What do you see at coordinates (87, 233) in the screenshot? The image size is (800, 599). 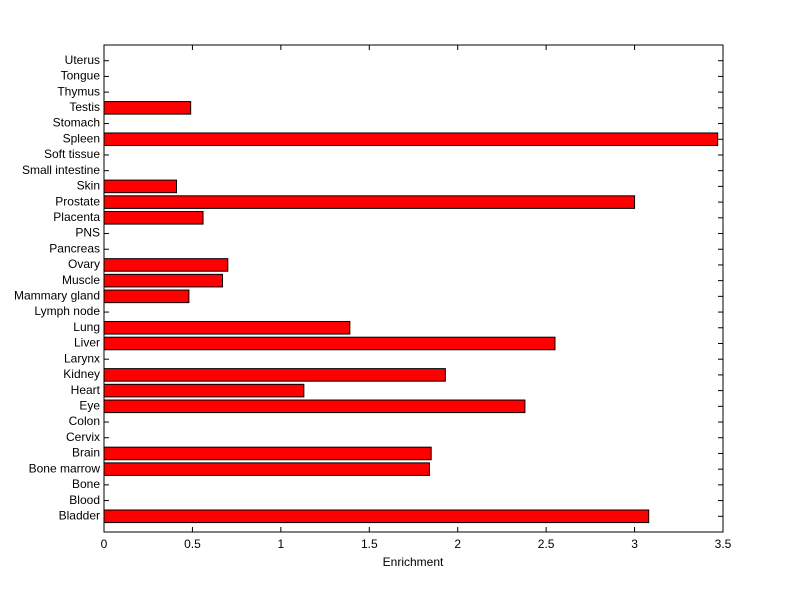 I see `y-tick-label: PNS` at bounding box center [87, 233].